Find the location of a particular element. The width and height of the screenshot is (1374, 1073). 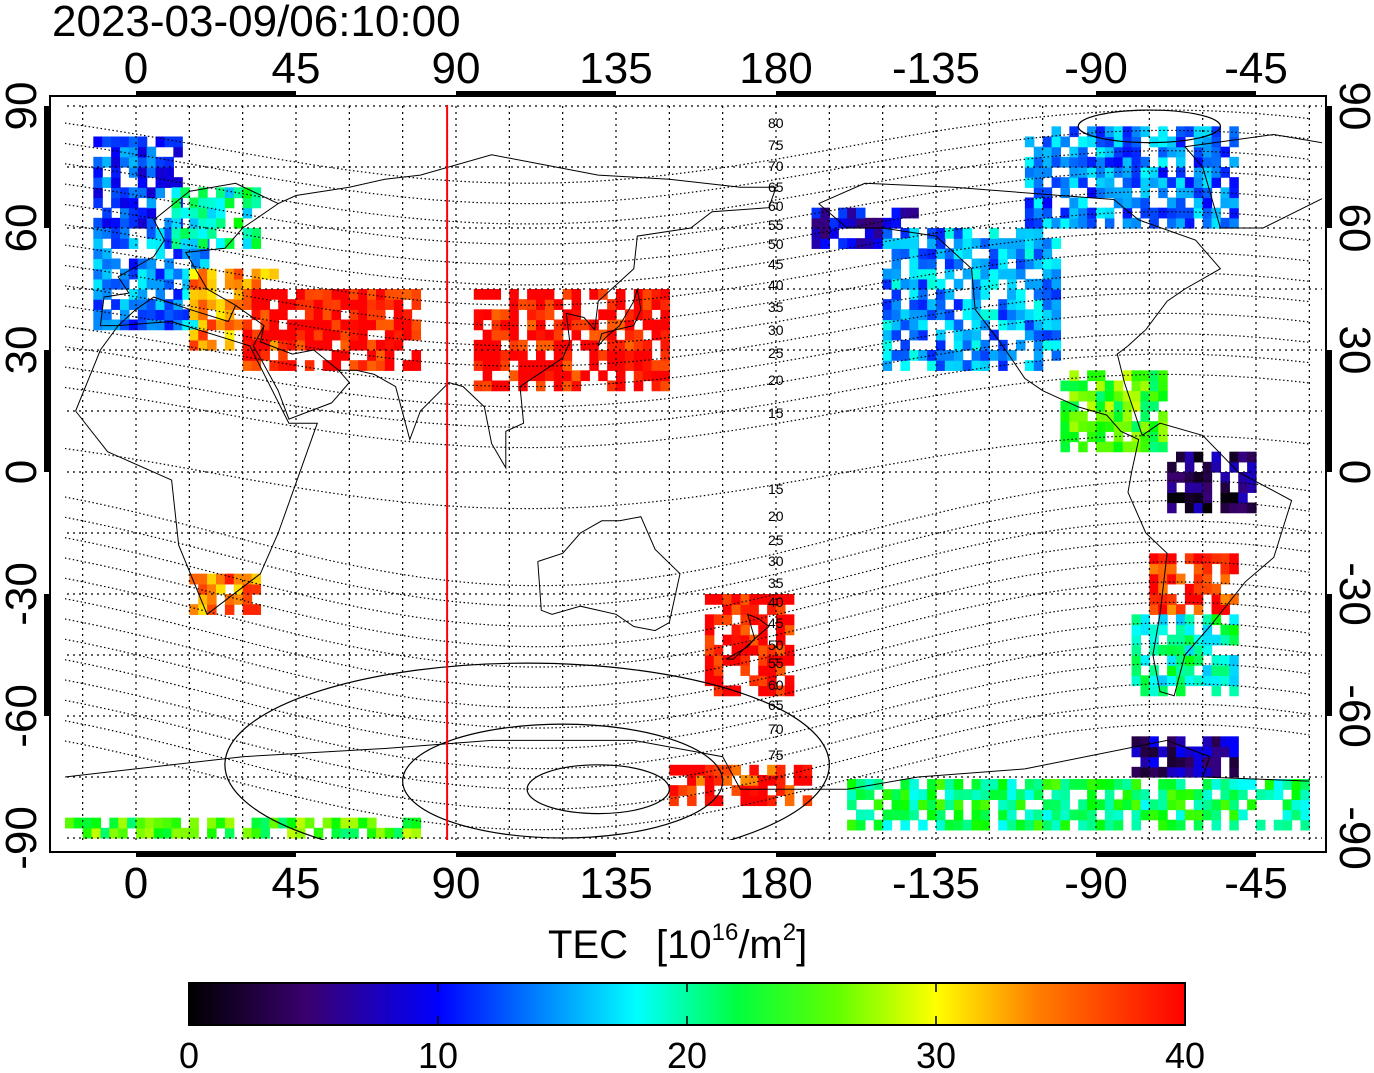

colorbar-tick-label: 20 is located at coordinates (687, 1054).